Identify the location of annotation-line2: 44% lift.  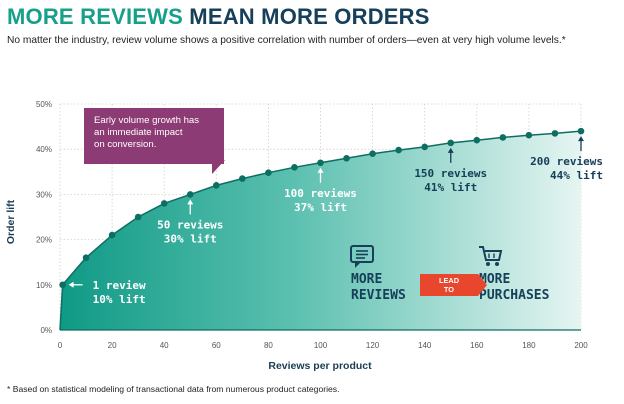
(576, 175).